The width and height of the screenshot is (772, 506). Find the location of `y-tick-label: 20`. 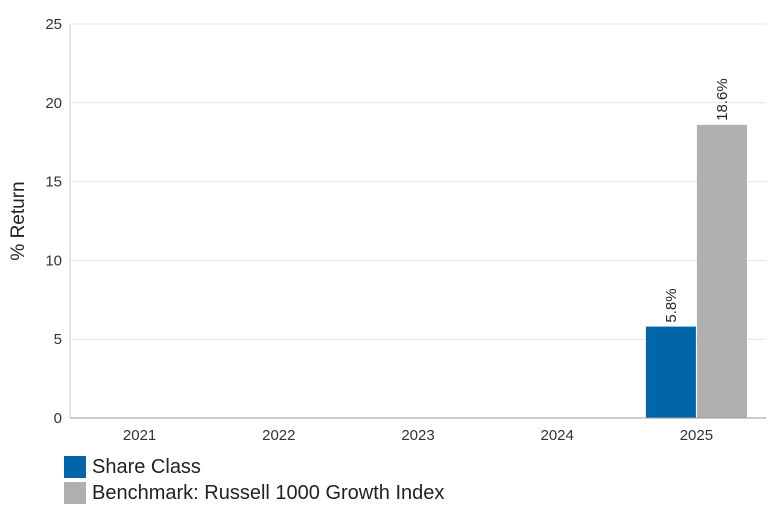

y-tick-label: 20 is located at coordinates (53, 103).